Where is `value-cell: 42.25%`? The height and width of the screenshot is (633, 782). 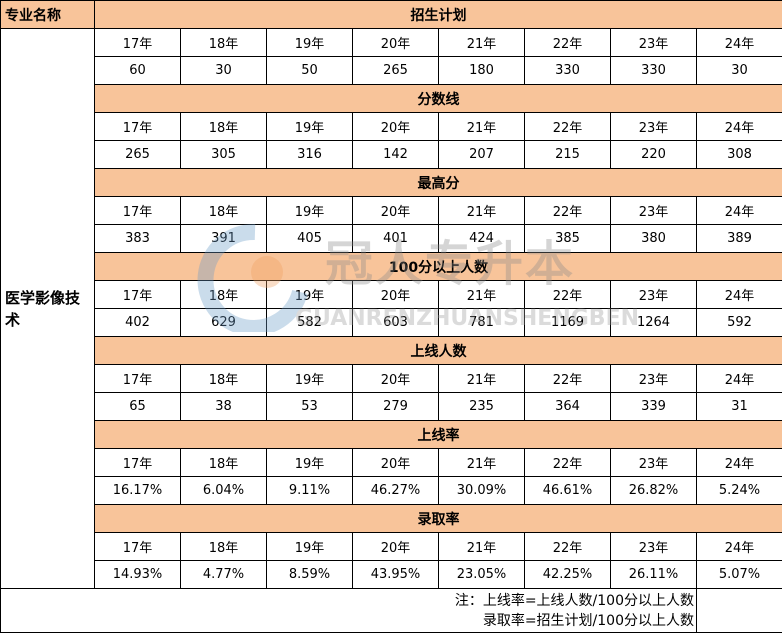 value-cell: 42.25% is located at coordinates (567, 574).